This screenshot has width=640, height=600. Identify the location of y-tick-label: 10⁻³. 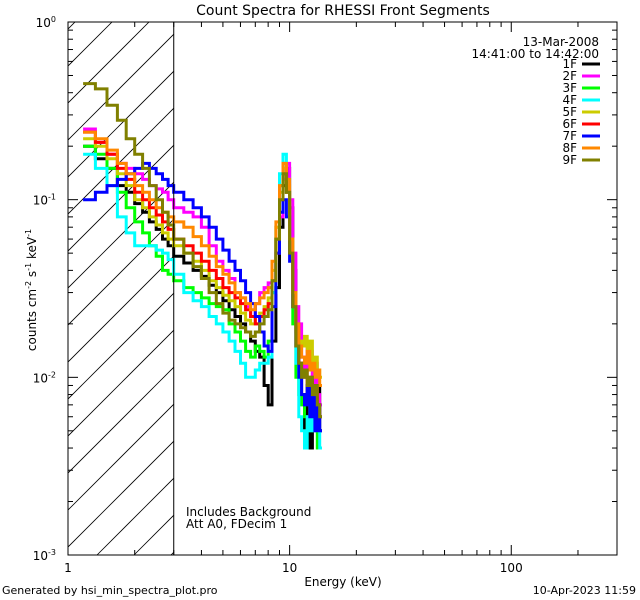
(44, 555).